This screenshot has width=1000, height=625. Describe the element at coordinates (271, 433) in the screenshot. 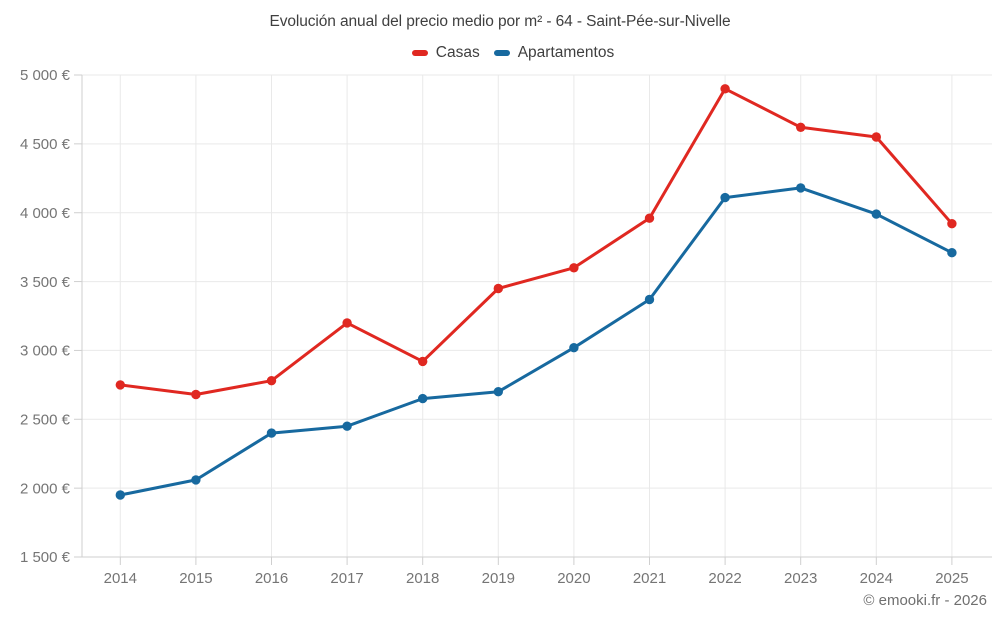

I see `marker-apartamentos-2016` at that location.